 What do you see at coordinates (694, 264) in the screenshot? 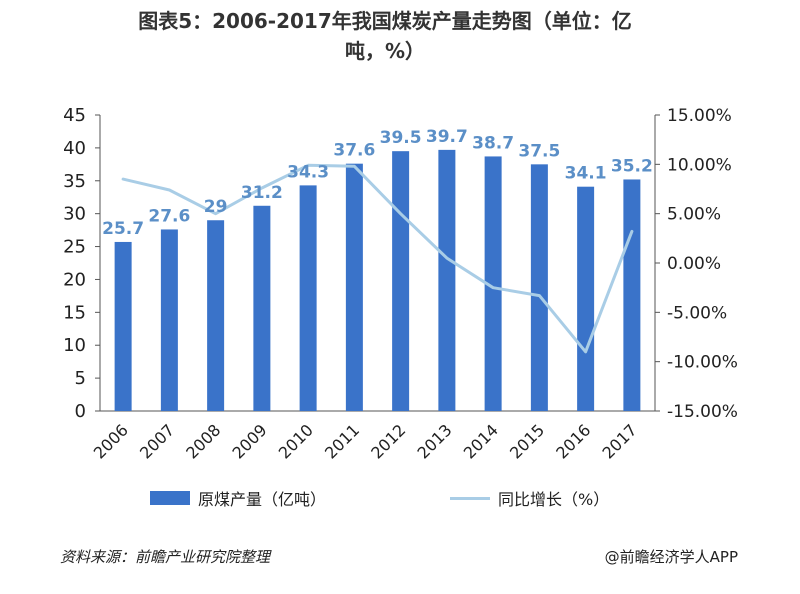
I see `right-tick-label: 0.00%` at bounding box center [694, 264].